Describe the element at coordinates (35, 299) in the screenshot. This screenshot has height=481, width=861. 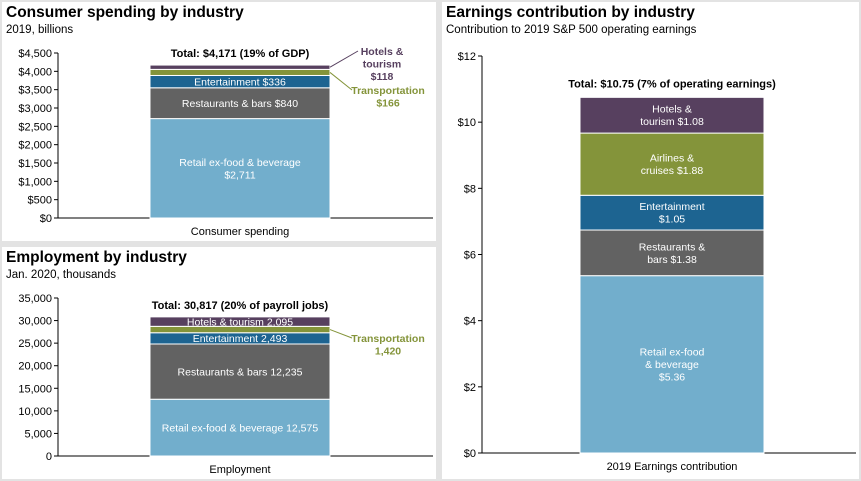
I see `y-tick-label: 35,000` at that location.